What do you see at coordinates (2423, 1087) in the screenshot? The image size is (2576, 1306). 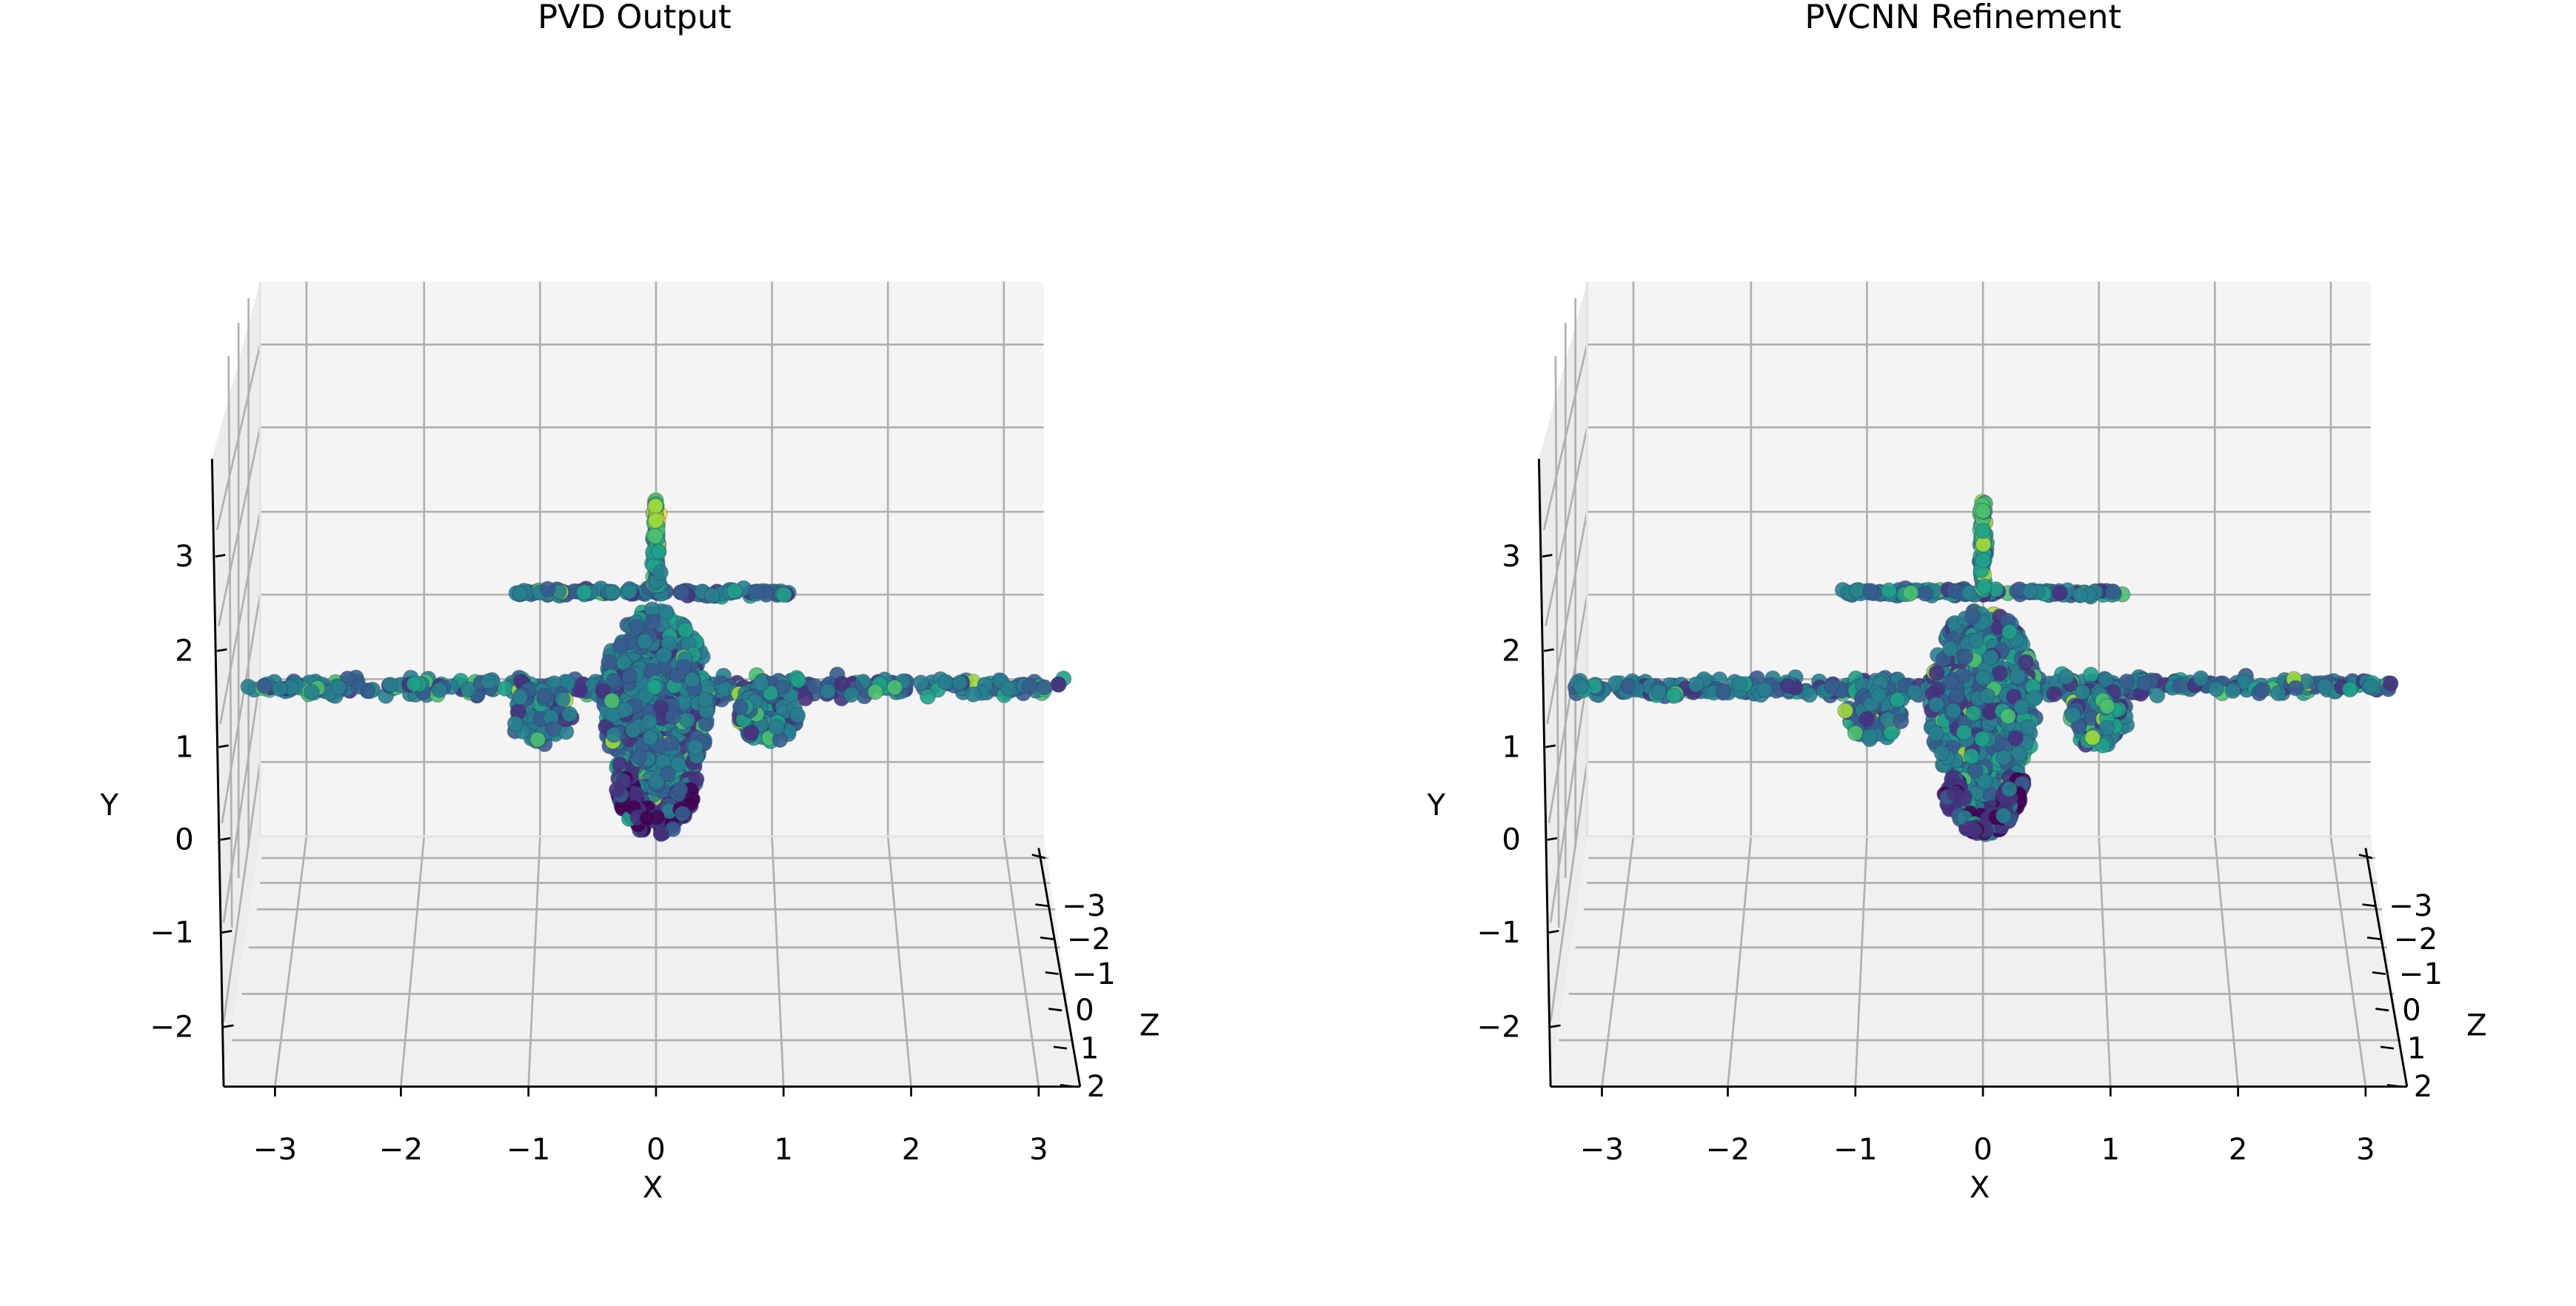 I see `z-tick-label: 2` at bounding box center [2423, 1087].